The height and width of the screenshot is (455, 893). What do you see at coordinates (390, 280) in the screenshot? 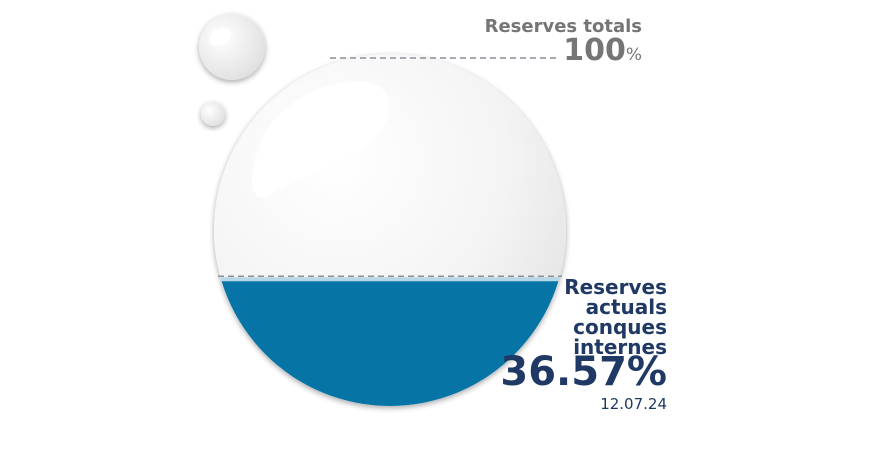
I see `water-surface` at bounding box center [390, 280].